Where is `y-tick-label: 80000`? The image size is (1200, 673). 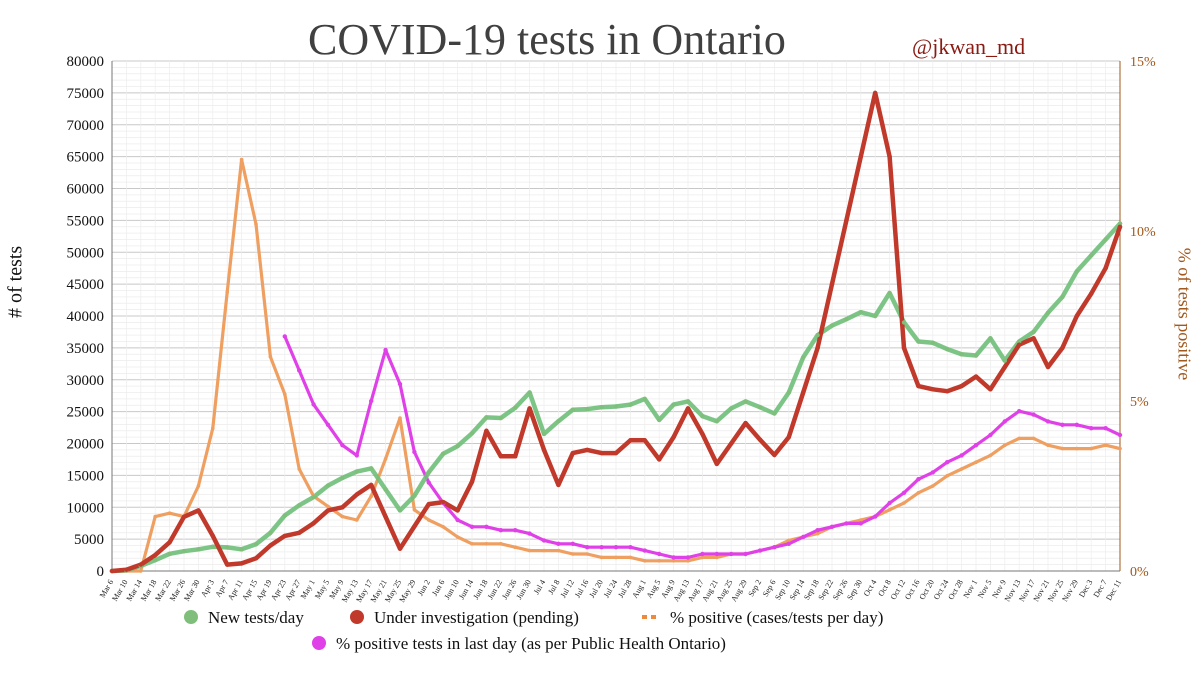
y-tick-label: 80000 is located at coordinates (86, 62).